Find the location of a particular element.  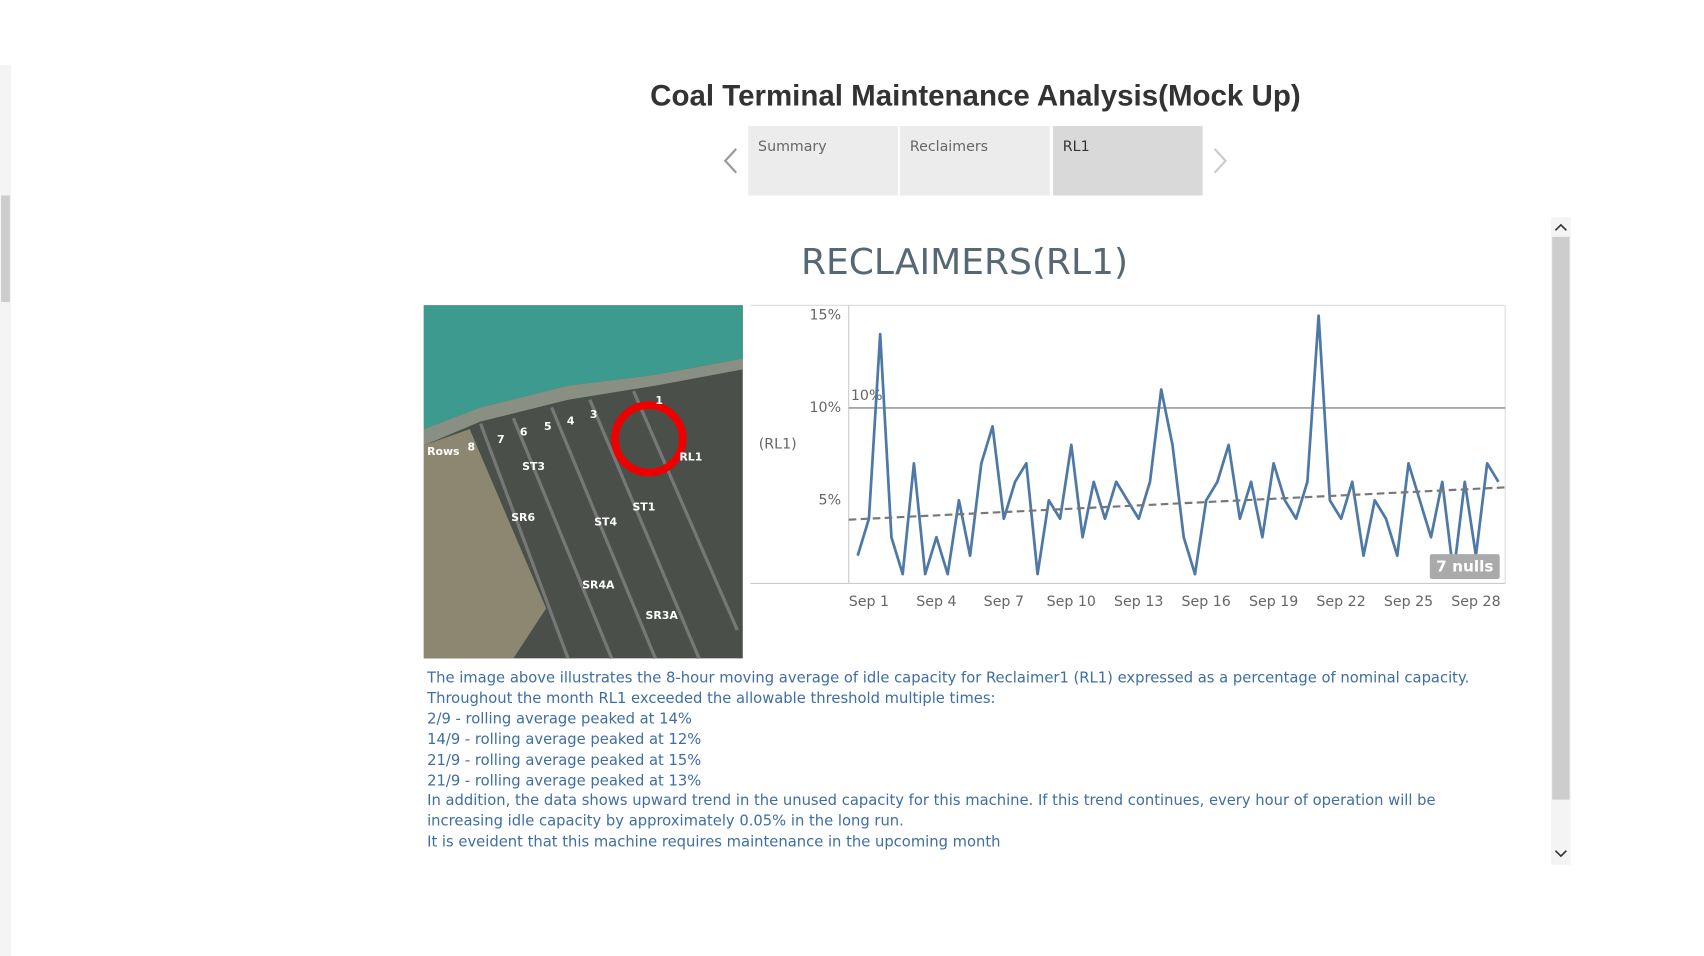

x-tick-label: Sep 7 is located at coordinates (1004, 602).